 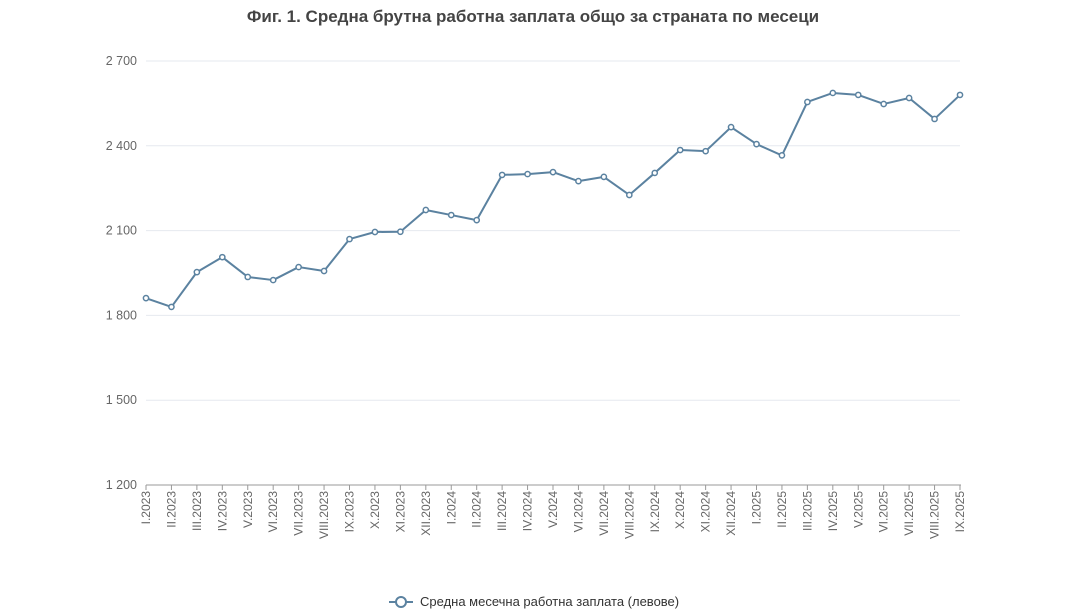 I want to click on legend: Средна месечна работна заплата (левове), so click(x=534, y=601).